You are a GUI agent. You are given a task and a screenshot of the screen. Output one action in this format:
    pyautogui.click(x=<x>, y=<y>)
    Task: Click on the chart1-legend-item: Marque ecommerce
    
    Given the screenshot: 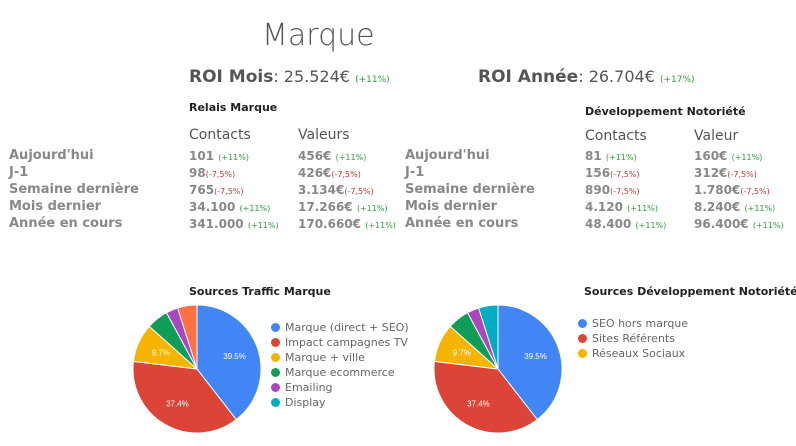 What is the action you would take?
    pyautogui.click(x=340, y=372)
    